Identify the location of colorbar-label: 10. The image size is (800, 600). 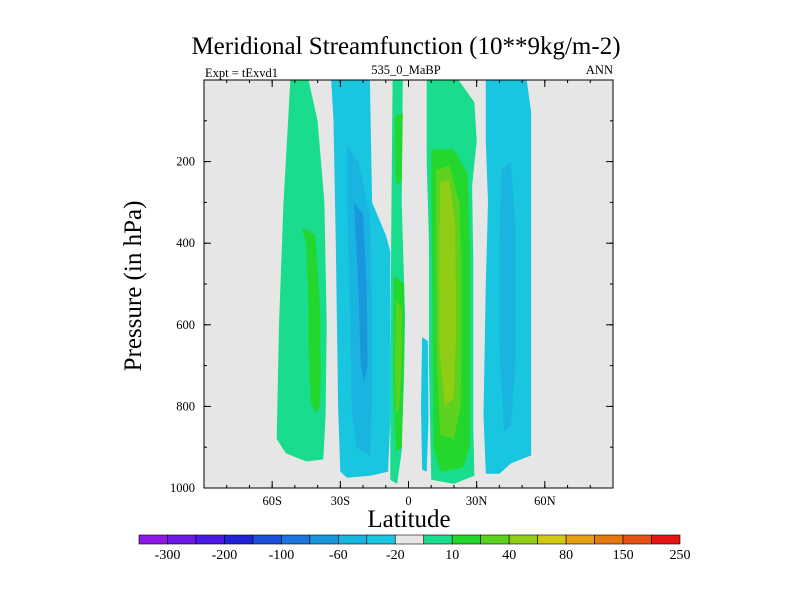
(452, 555).